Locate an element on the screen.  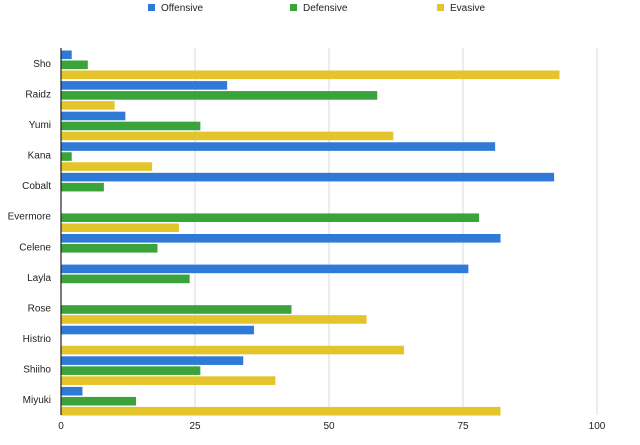
bar-histrio-offensive is located at coordinates (157, 330).